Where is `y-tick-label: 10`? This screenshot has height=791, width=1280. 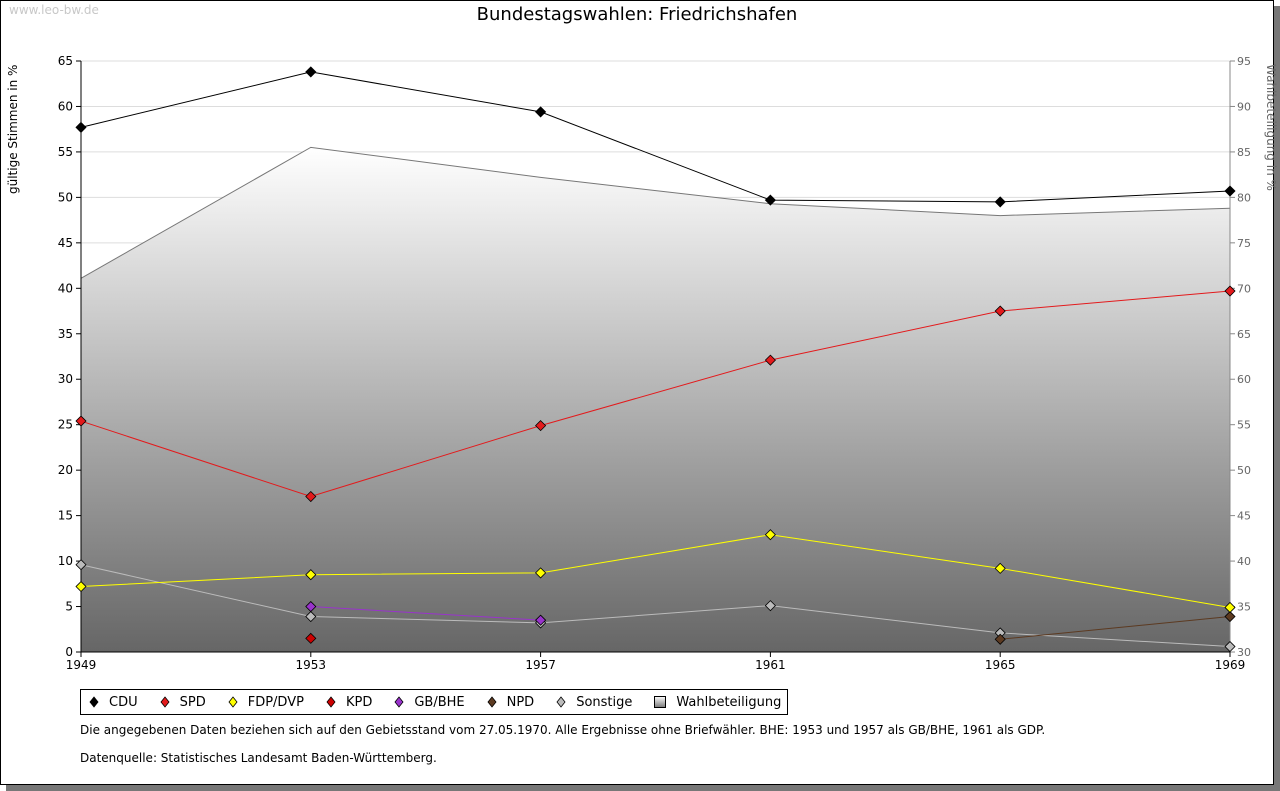 y-tick-label: 10 is located at coordinates (65, 561).